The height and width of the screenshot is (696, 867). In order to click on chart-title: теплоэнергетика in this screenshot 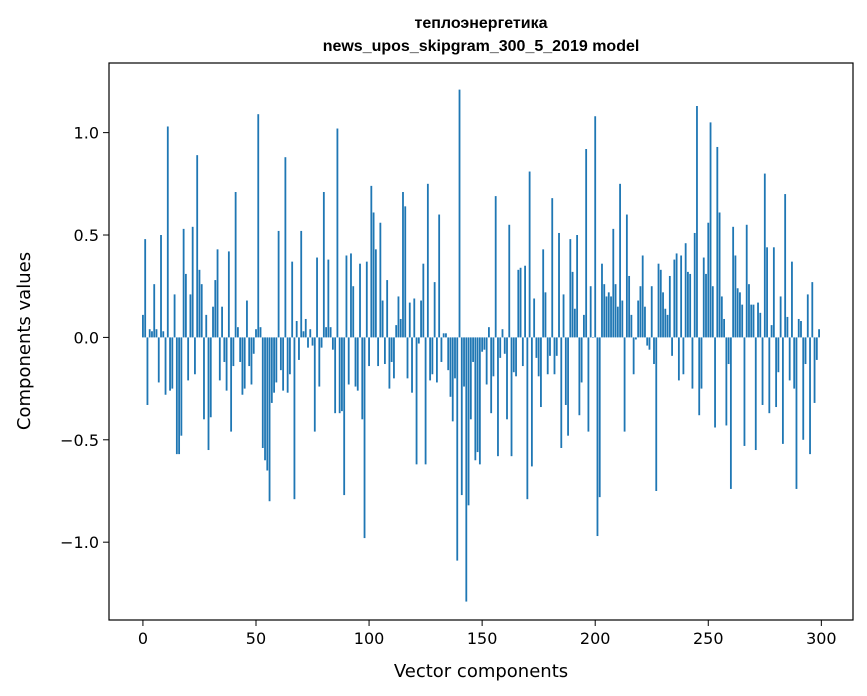, I will do `click(480, 23)`.